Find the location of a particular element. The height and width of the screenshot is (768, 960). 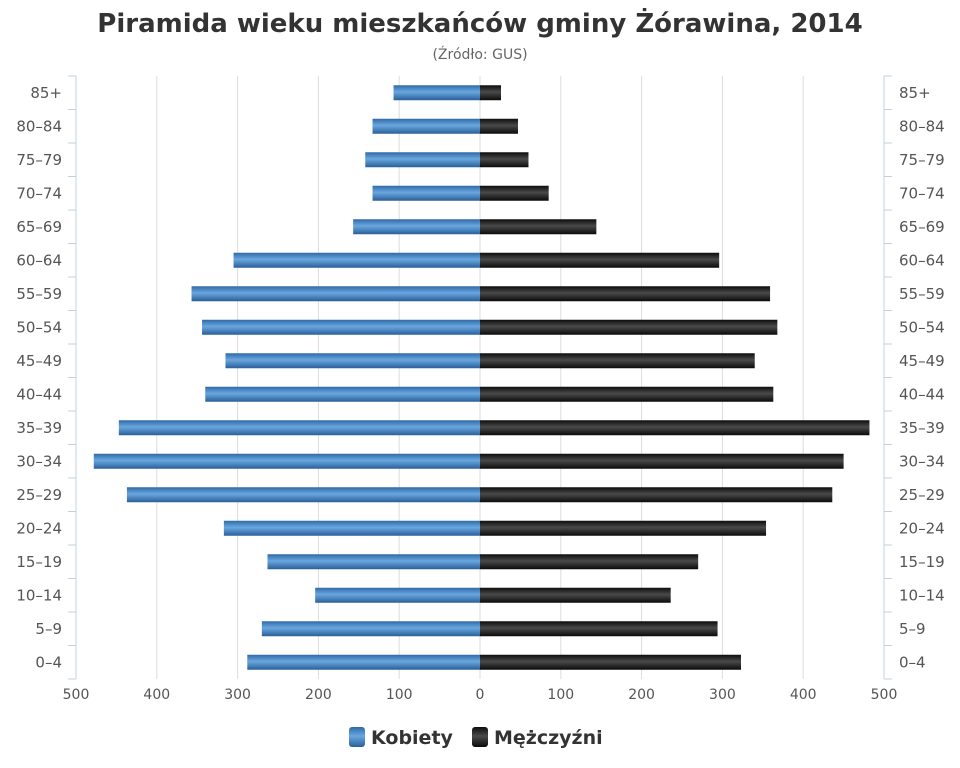

category-label-right: 25–29 is located at coordinates (922, 495).